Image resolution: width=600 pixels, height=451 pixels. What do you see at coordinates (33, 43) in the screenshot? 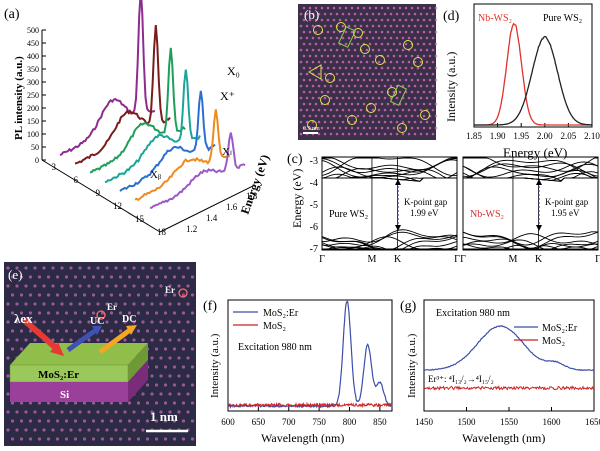
I see `a-ytick-label: 450` at bounding box center [33, 43].